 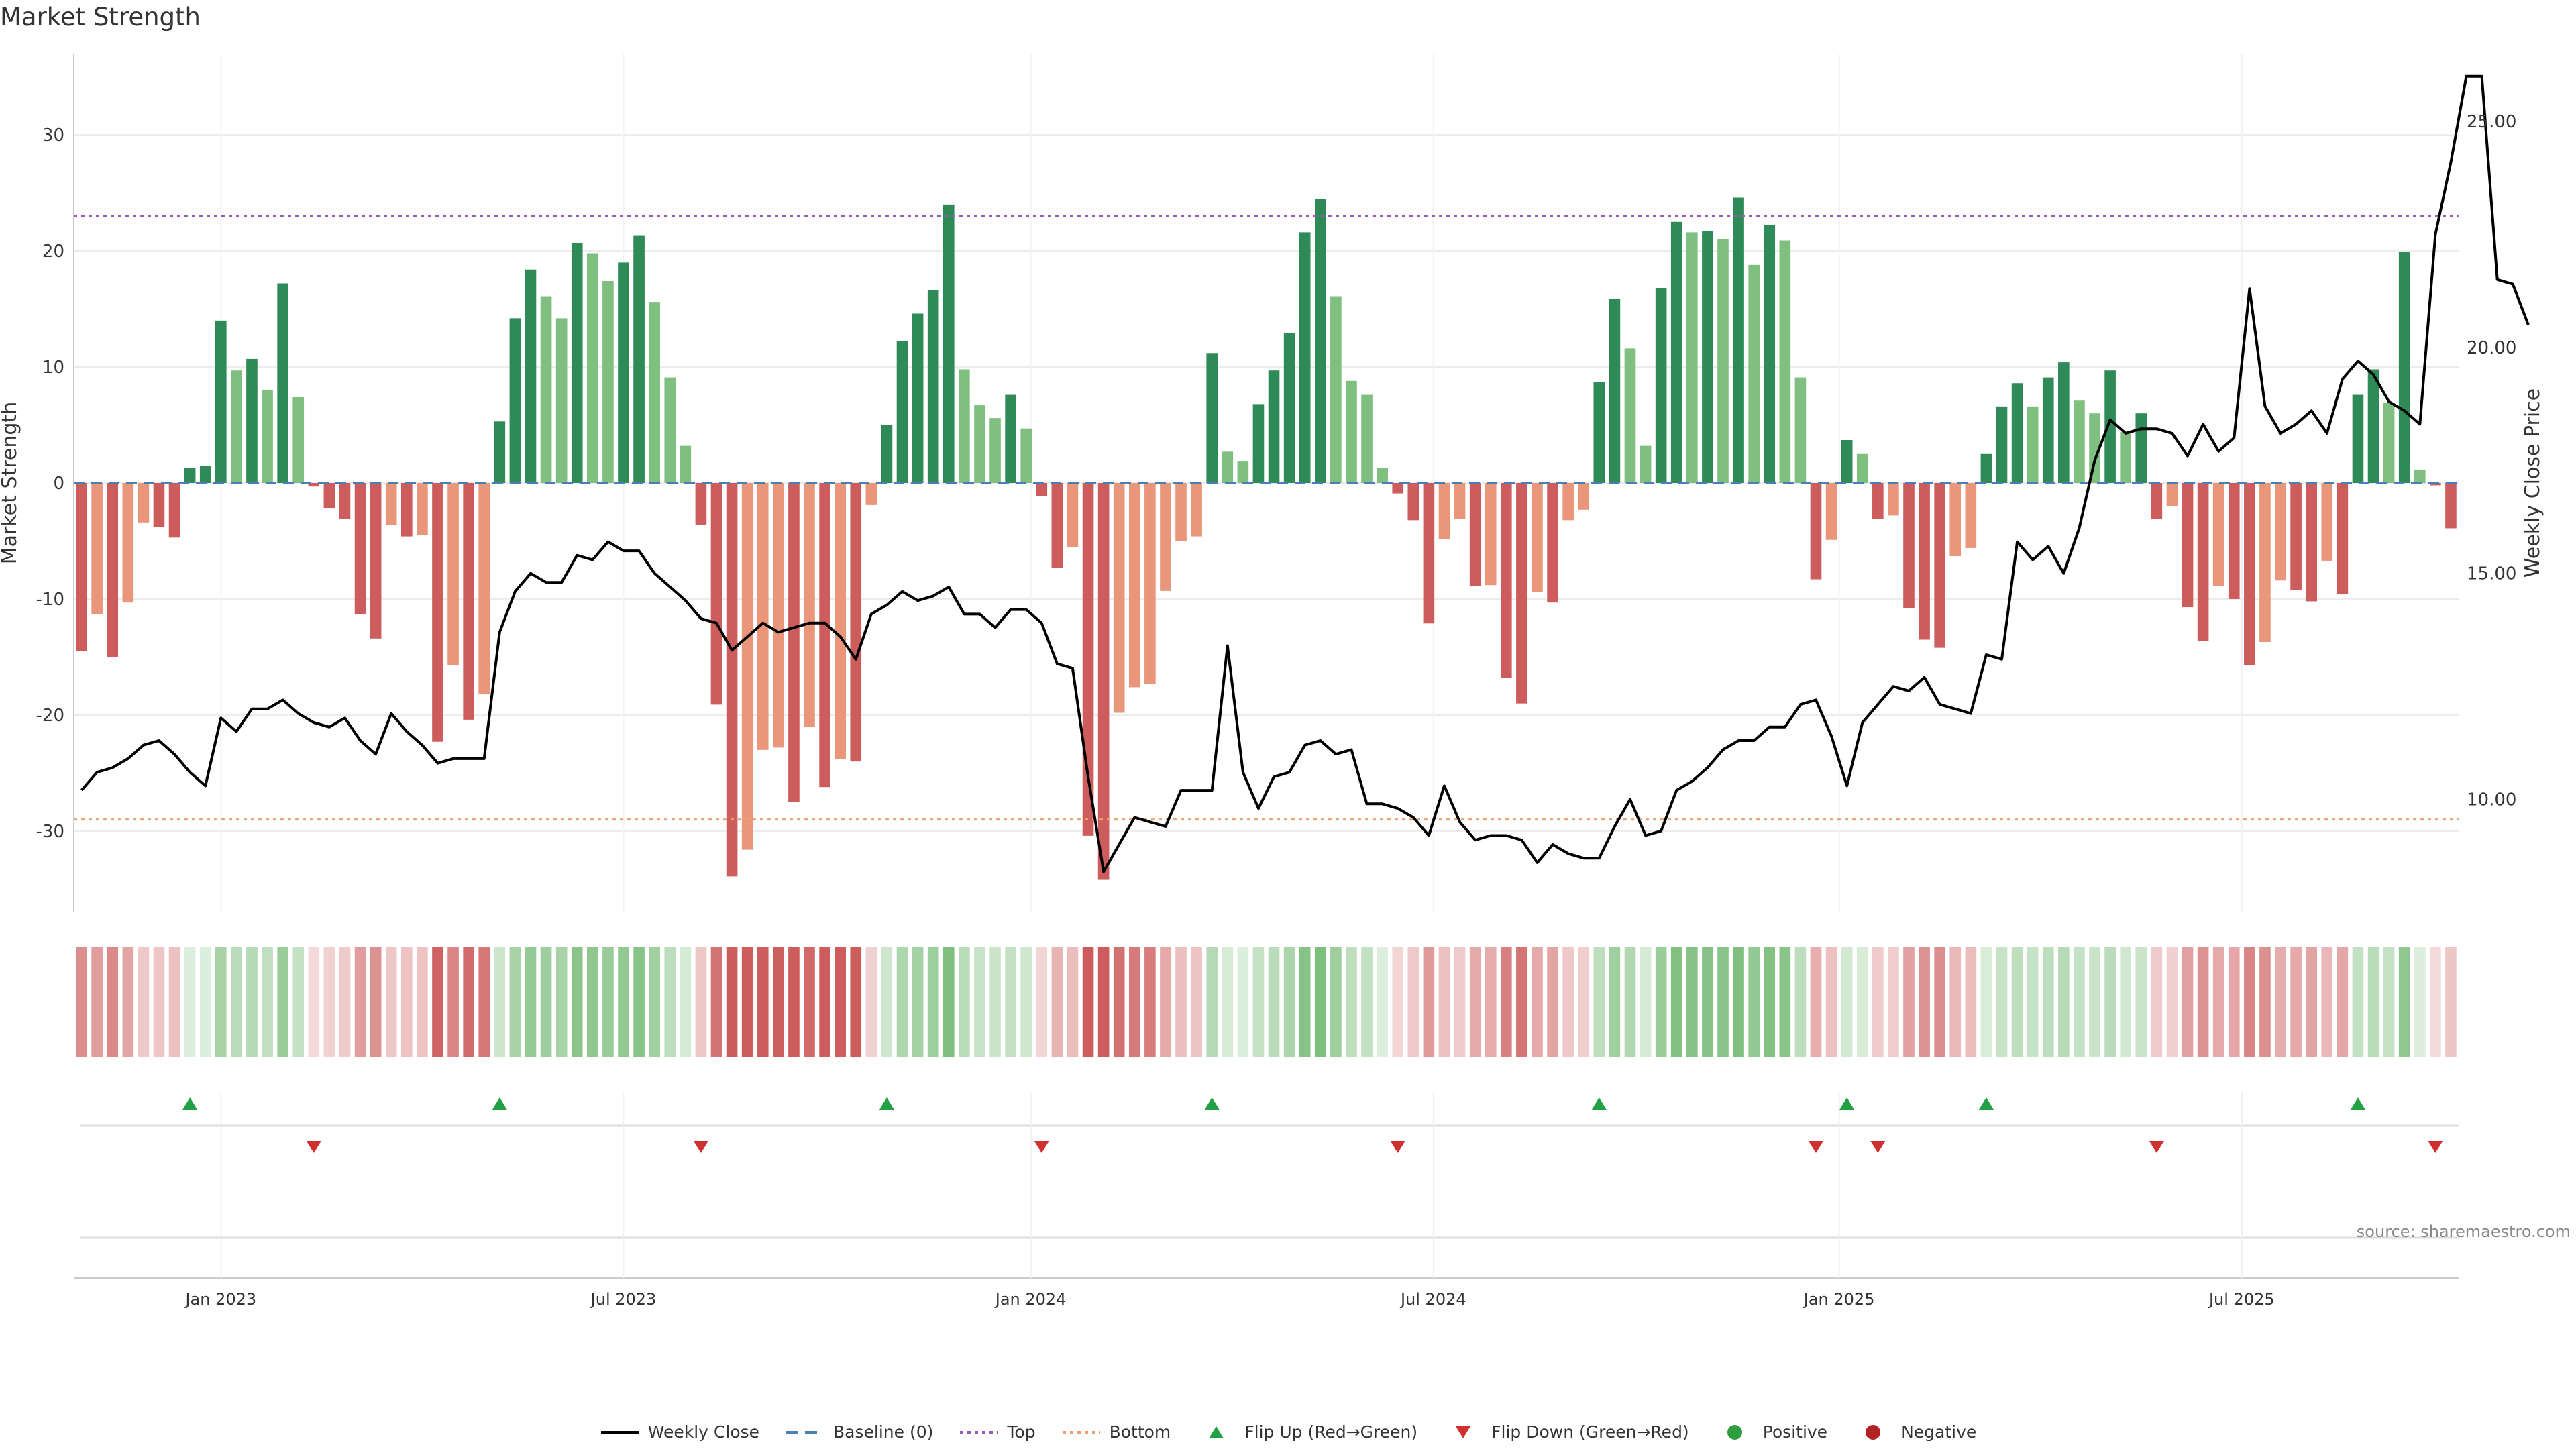 I want to click on left-tick-label: 20, so click(x=53, y=251).